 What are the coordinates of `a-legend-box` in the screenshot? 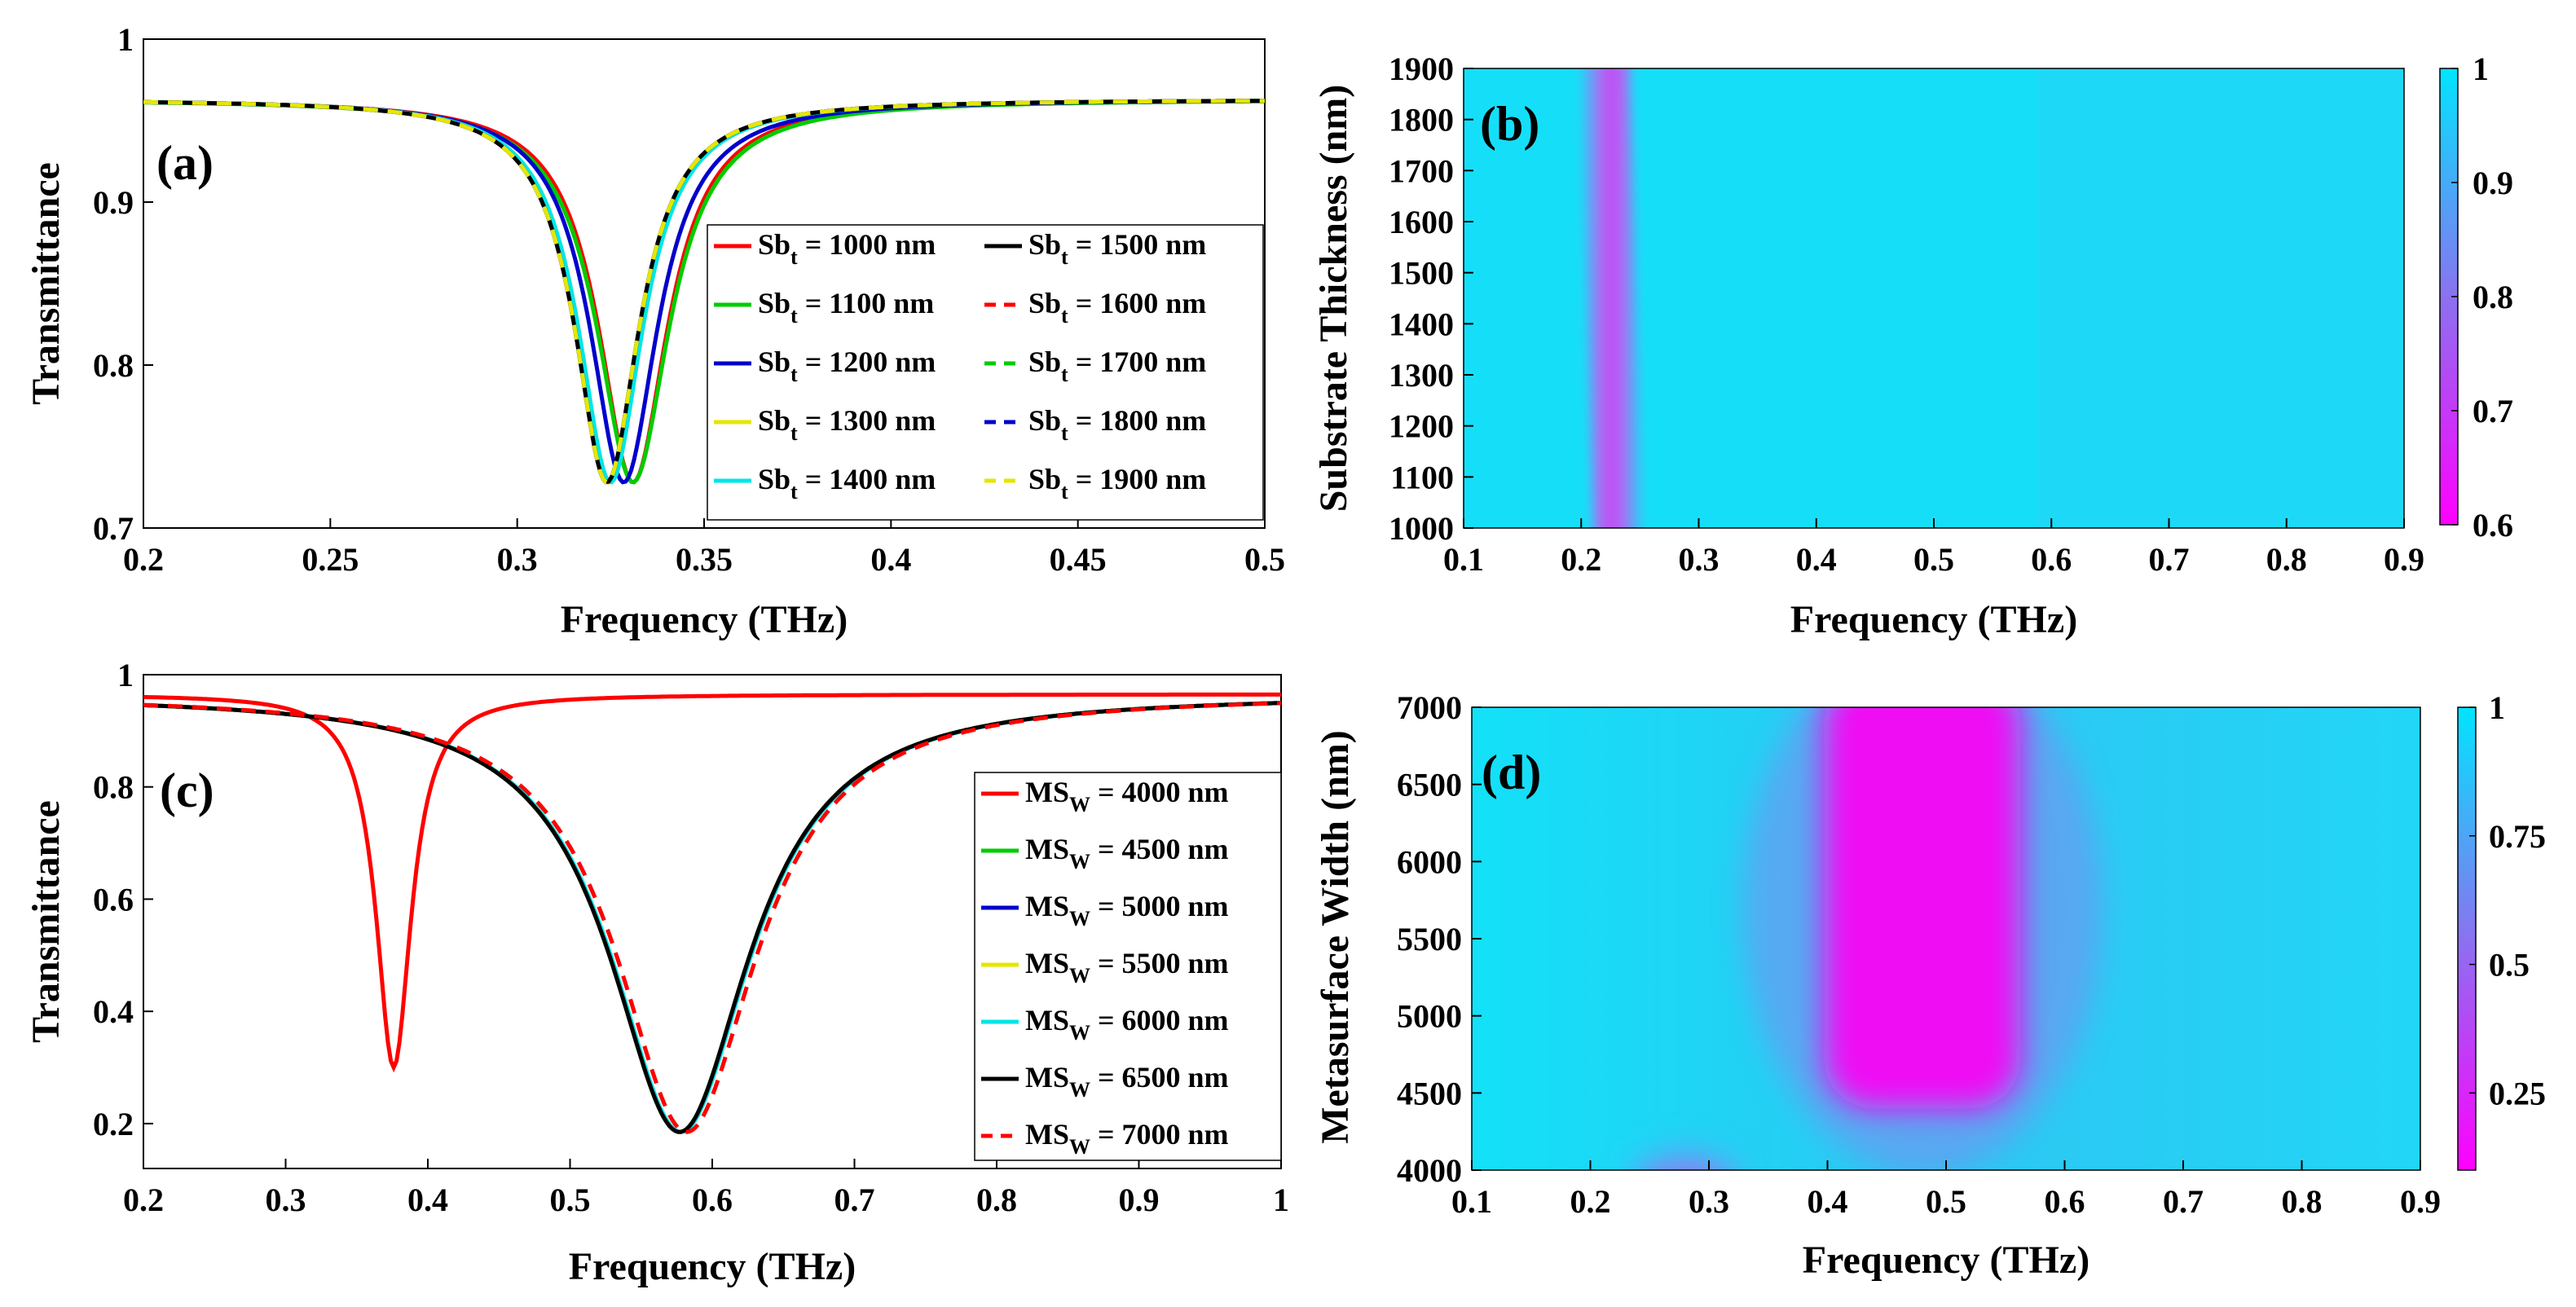 It's located at (985, 372).